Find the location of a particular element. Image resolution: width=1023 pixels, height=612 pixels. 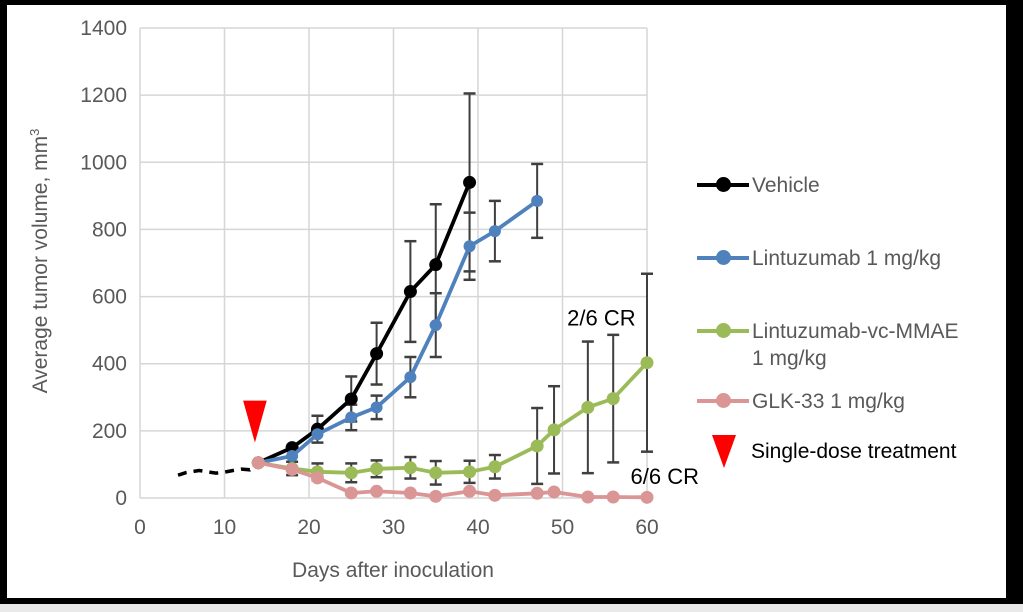

legend-item-single-dose-treatment: Single-dose treatment is located at coordinates (826, 452).